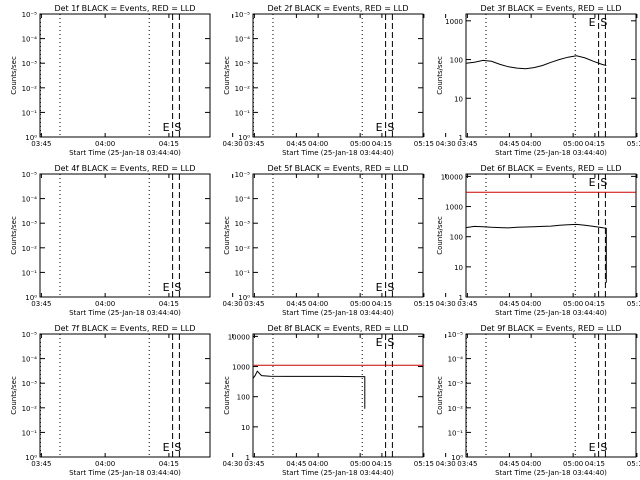 The image size is (640, 480). What do you see at coordinates (337, 168) in the screenshot?
I see `plot-title: Det 5f BLACK = Events, RED = LLD` at bounding box center [337, 168].